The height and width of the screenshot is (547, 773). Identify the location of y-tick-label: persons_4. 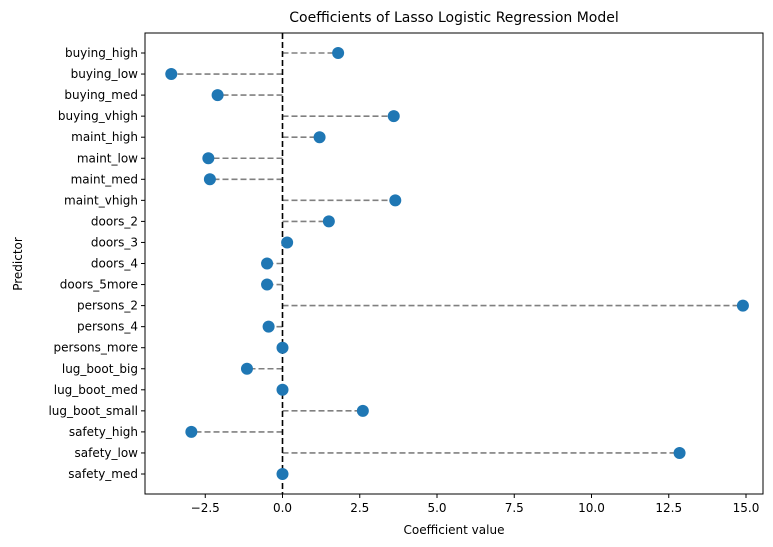
(107, 327).